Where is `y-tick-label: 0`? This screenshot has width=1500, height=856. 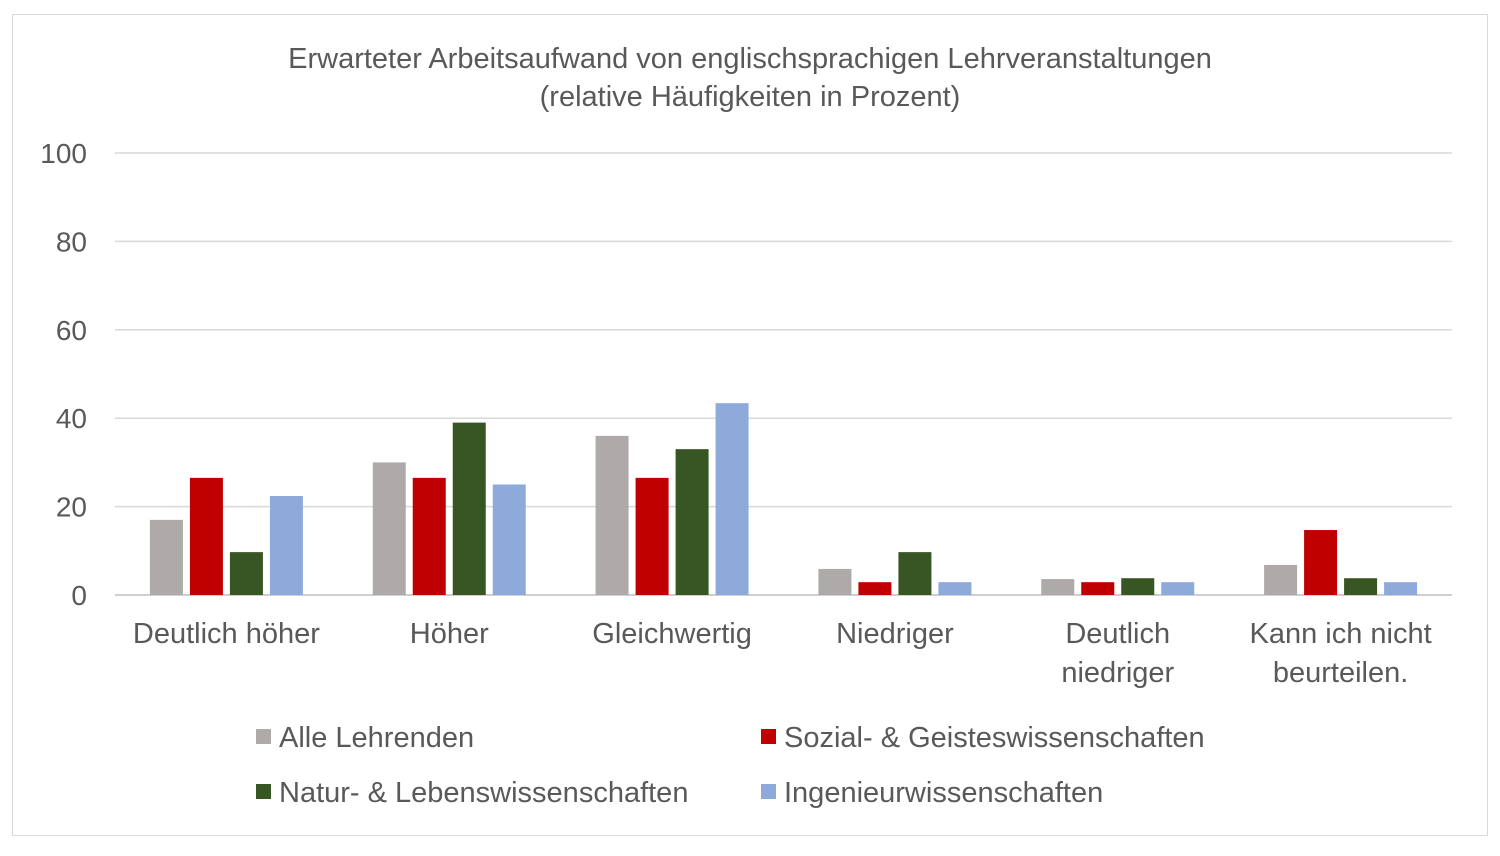 y-tick-label: 0 is located at coordinates (79, 595).